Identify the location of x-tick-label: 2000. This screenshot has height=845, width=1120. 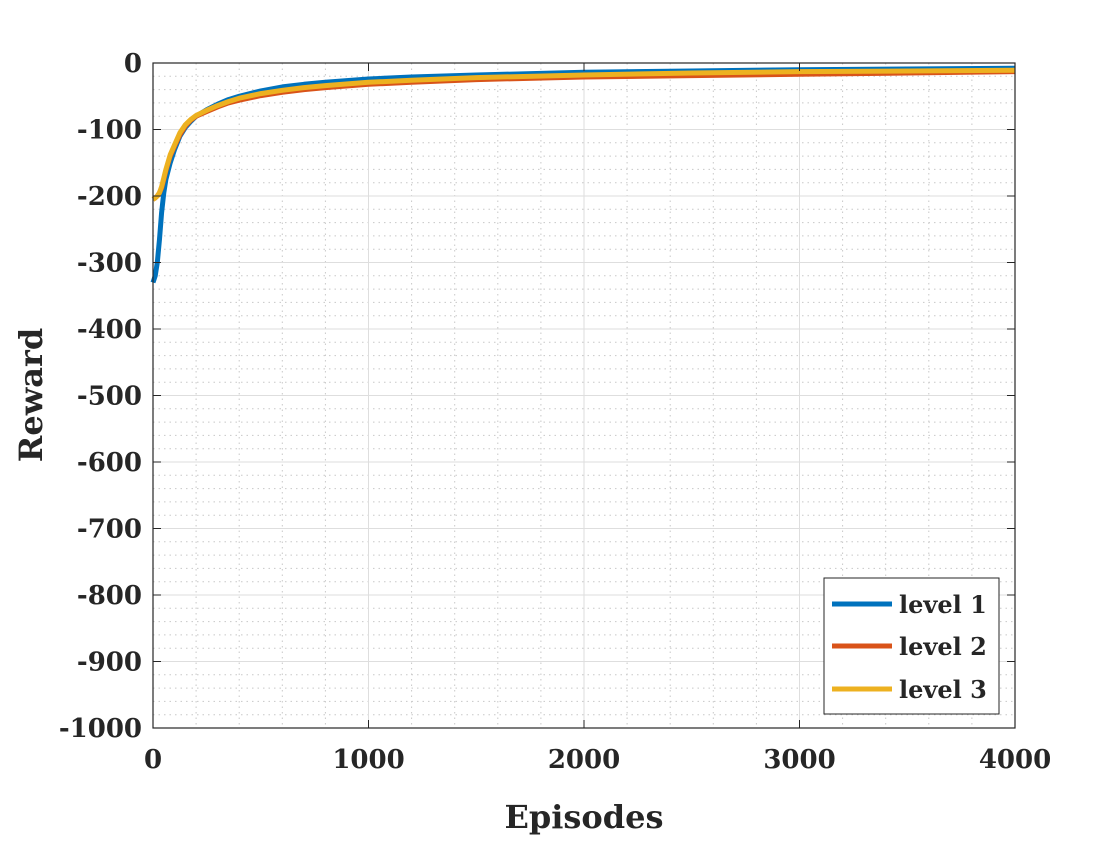
(584, 760).